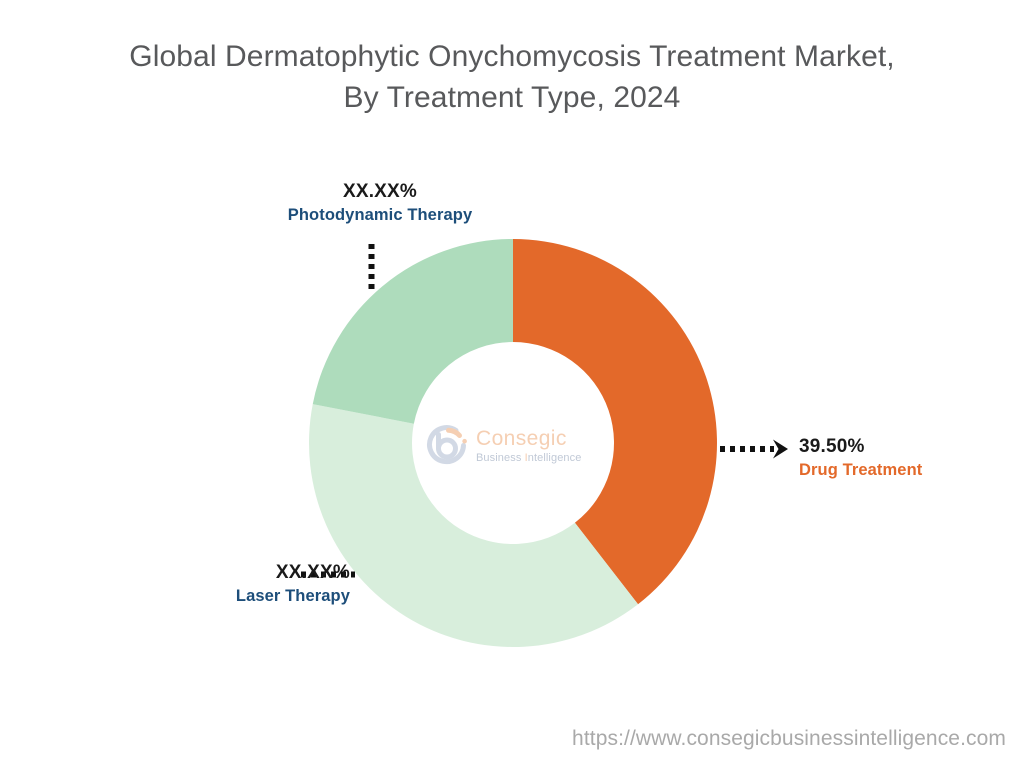 This screenshot has height=768, width=1024. I want to click on callout-drug-percent: 39.50%, so click(832, 446).